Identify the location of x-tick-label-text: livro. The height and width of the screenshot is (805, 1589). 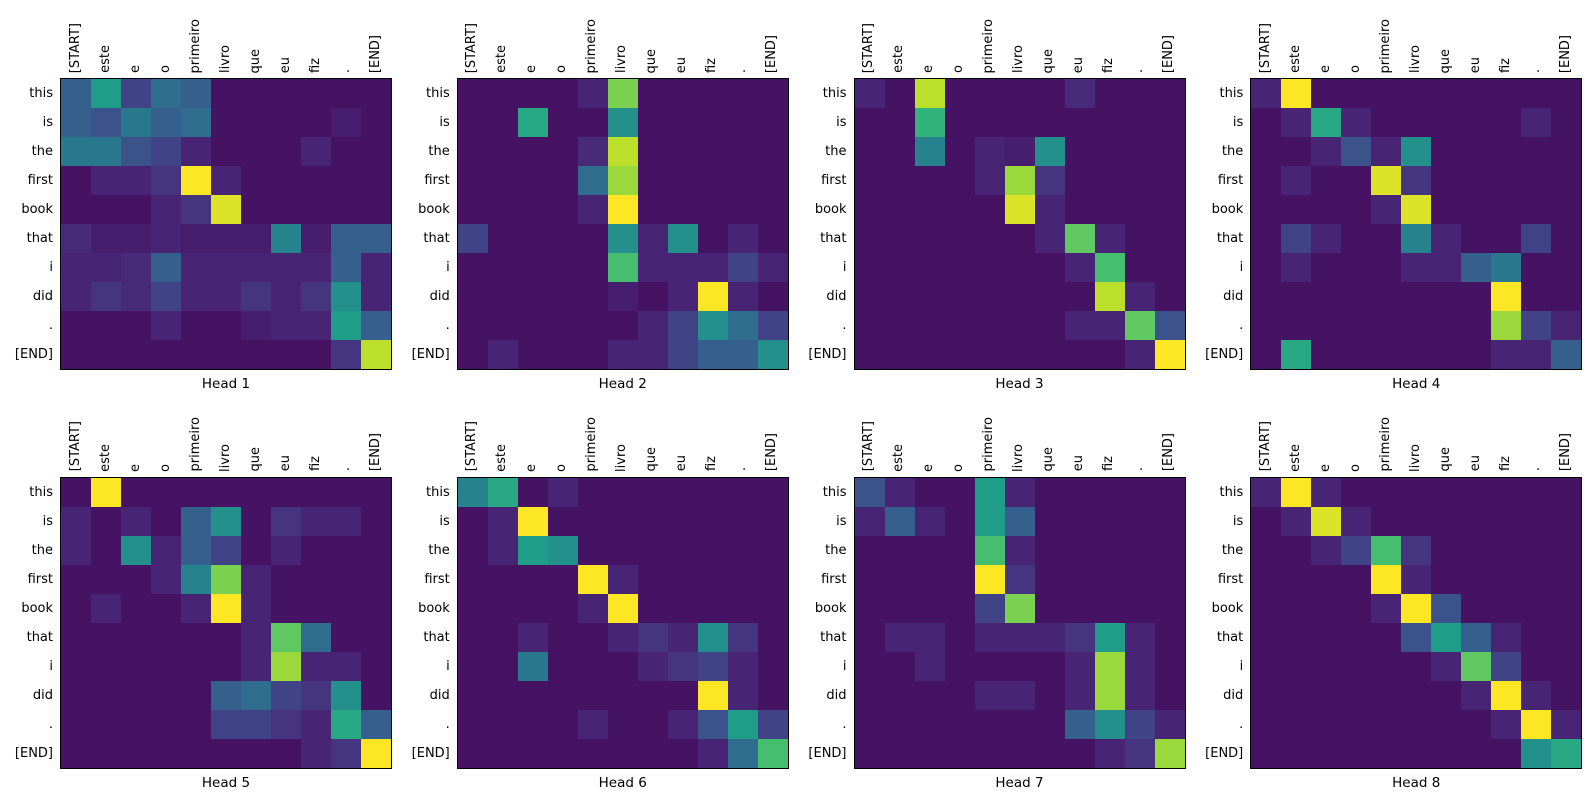
(1018, 59).